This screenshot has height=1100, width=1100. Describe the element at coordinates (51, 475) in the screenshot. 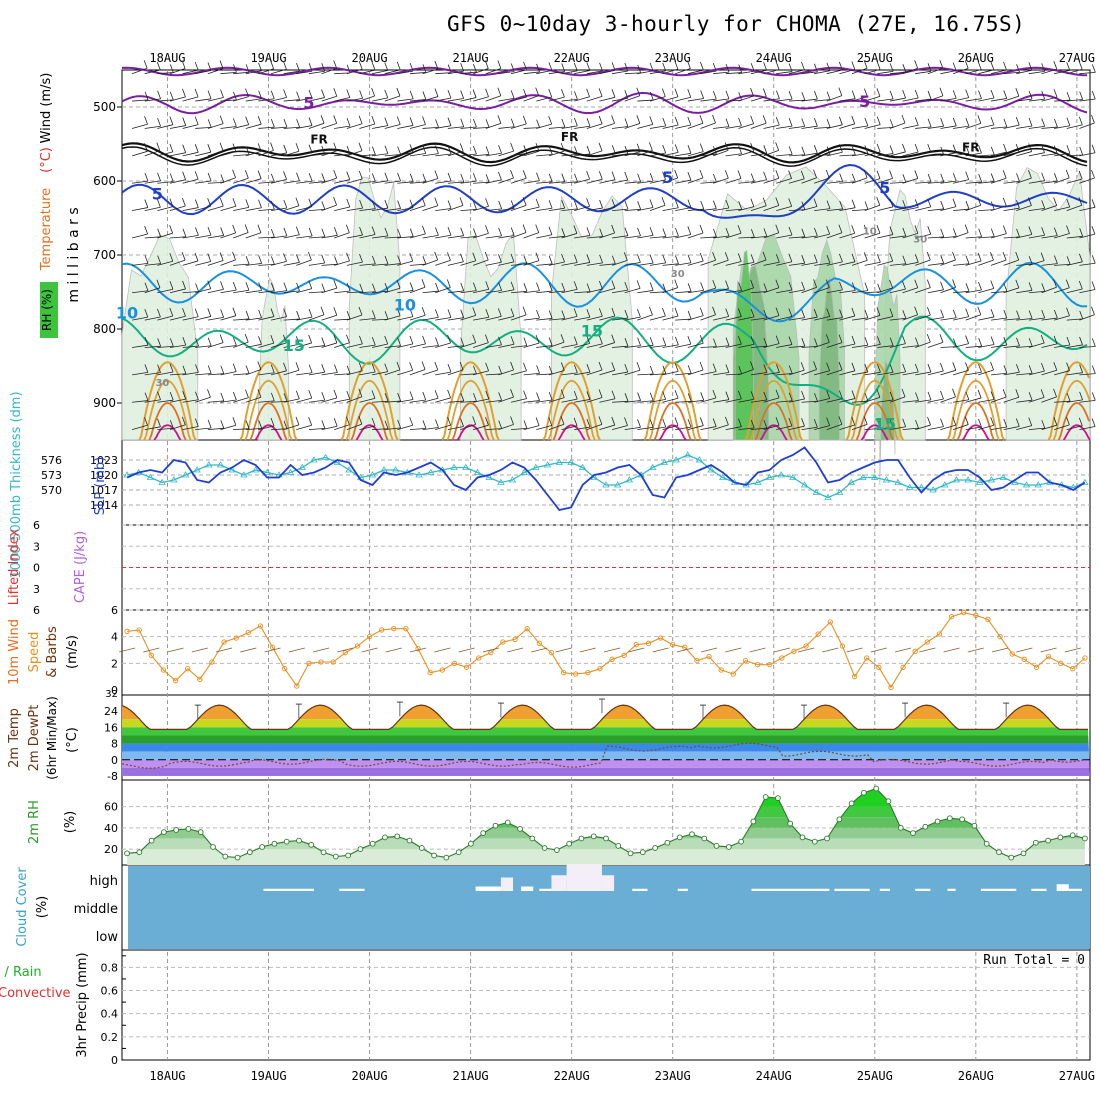

I see `thickness-tick-label: 573` at that location.